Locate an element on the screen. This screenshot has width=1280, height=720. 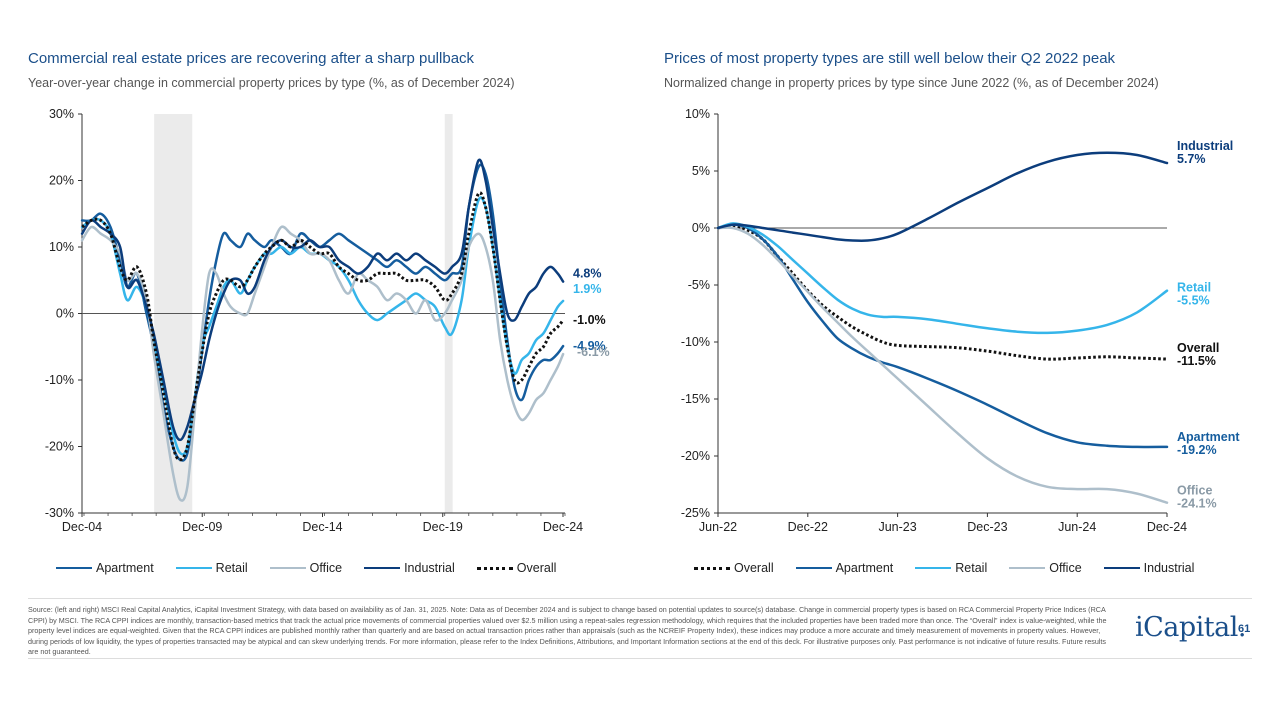
x-tick-label: Dec-09 is located at coordinates (202, 527).